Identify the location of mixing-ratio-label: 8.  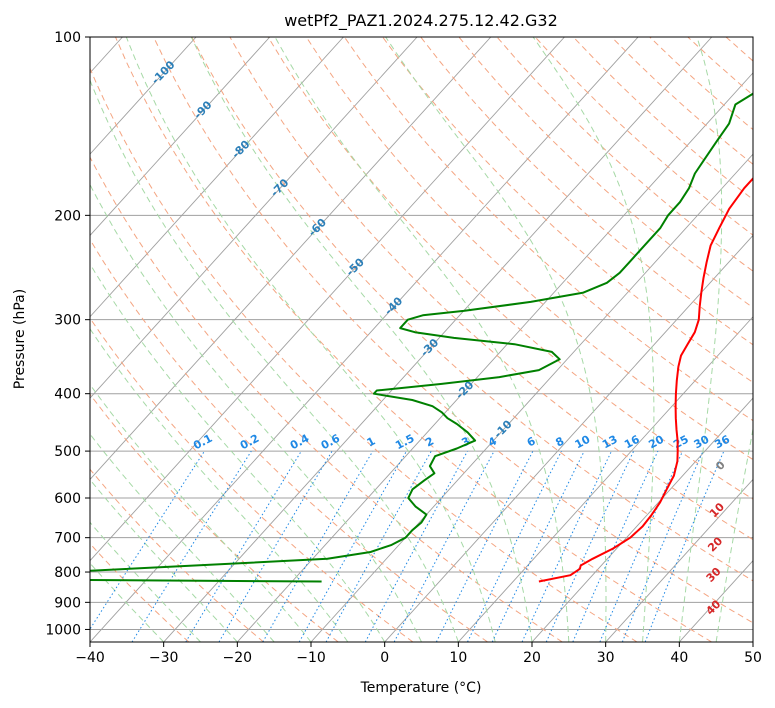
(559, 441).